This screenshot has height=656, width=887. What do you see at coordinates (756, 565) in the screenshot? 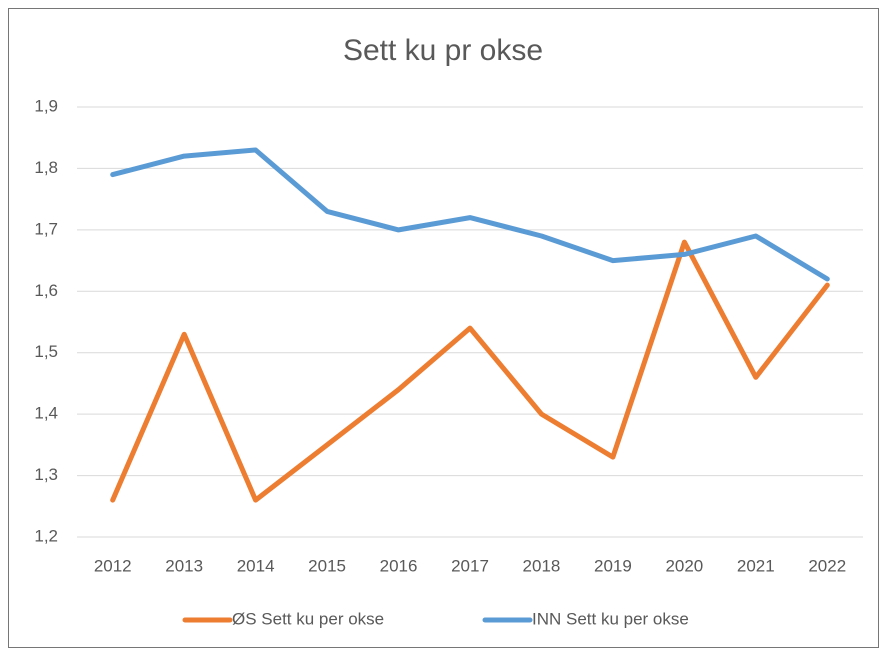
I see `x-tick-label: 2021` at bounding box center [756, 565].